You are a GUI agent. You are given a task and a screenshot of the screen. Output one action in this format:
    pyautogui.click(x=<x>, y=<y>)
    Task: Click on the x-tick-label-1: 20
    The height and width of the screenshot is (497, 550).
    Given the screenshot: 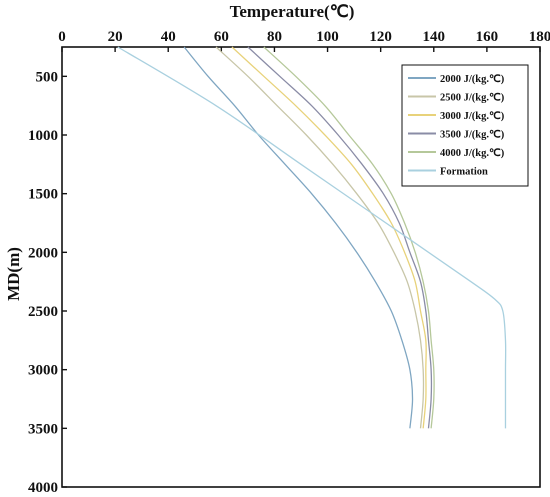 What is the action you would take?
    pyautogui.click(x=115, y=37)
    